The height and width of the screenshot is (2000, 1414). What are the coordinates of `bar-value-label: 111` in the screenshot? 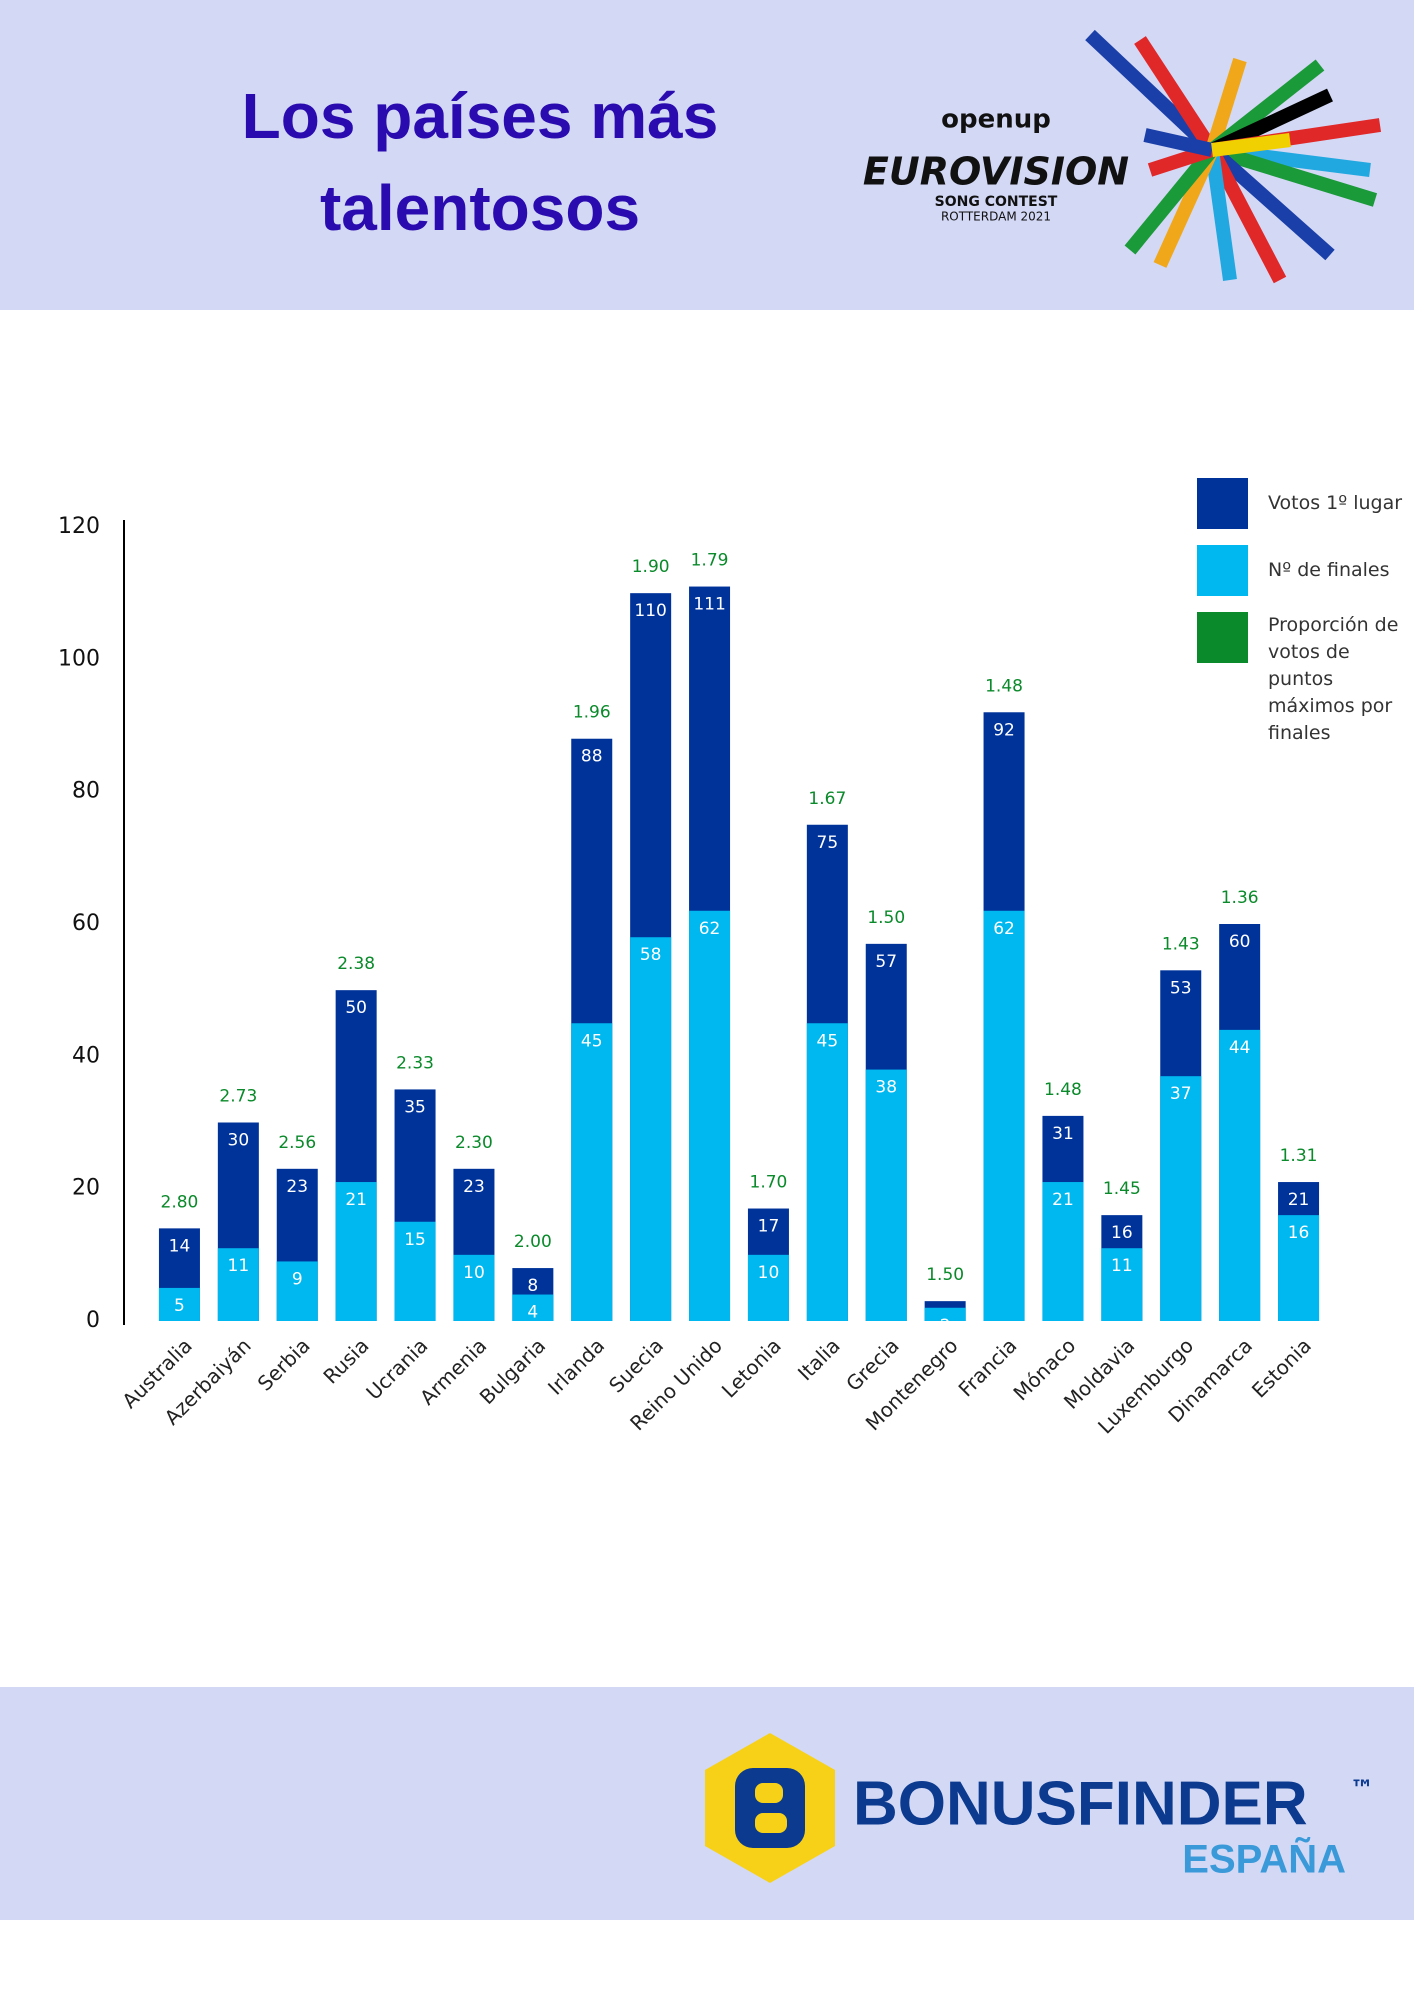 It's located at (709, 605).